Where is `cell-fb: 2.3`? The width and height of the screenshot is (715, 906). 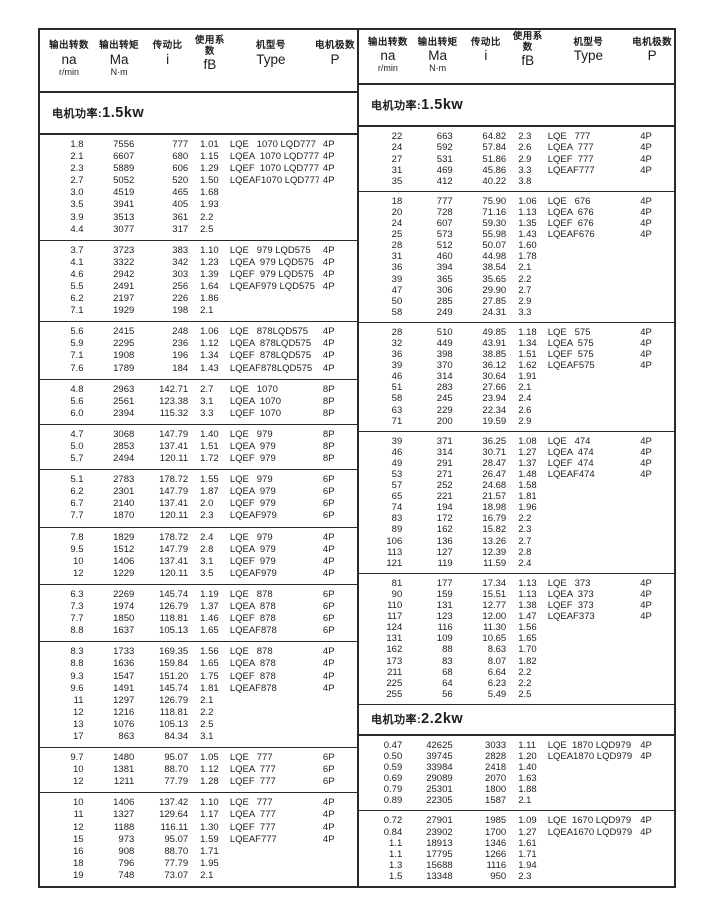
cell-fb: 2.3 is located at coordinates (525, 876).